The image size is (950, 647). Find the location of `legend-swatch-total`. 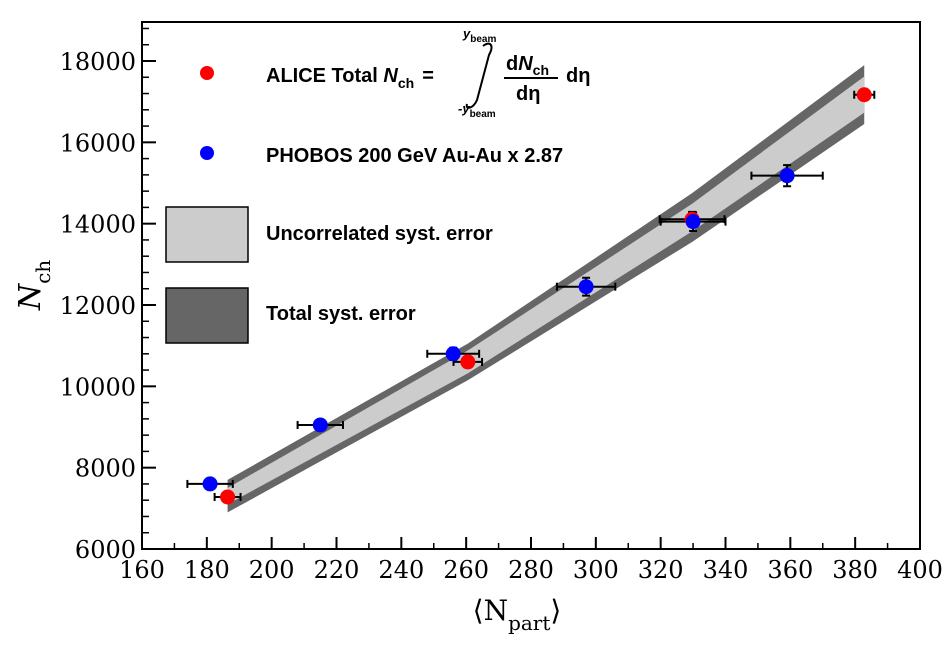

legend-swatch-total is located at coordinates (207, 315).